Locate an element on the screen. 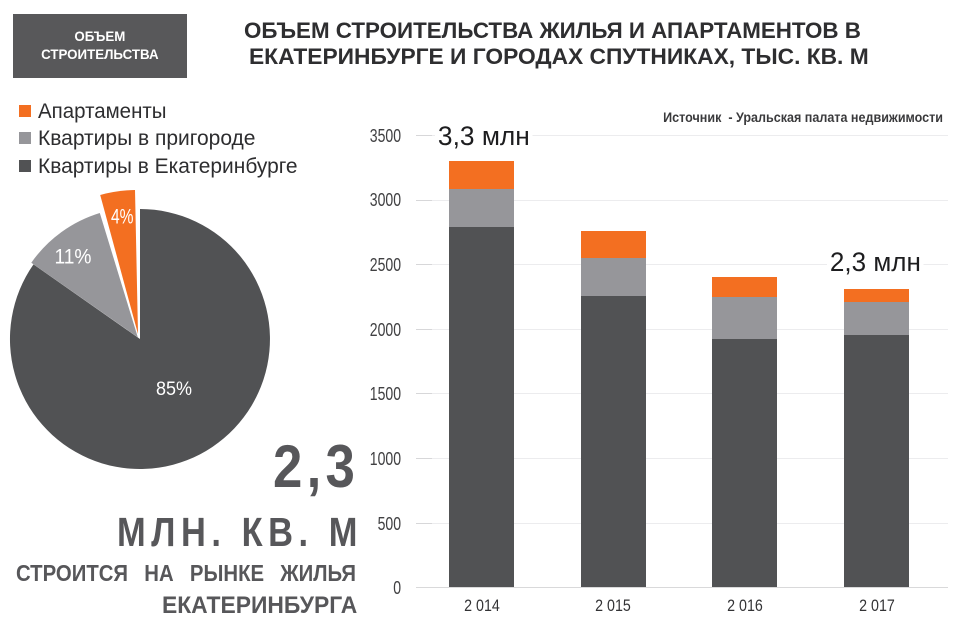  svg-text: 4% is located at coordinates (122, 217).